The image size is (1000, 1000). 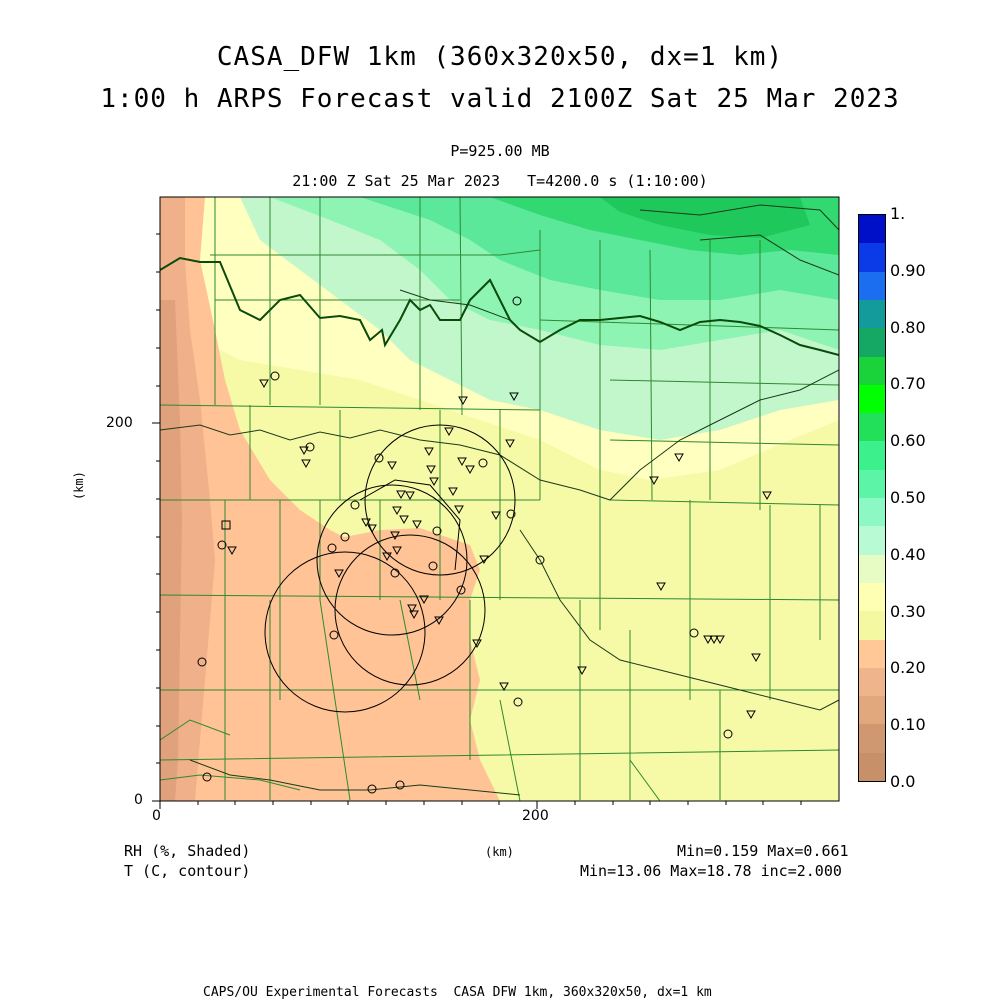 I want to click on state-boundary, so click(x=499, y=306).